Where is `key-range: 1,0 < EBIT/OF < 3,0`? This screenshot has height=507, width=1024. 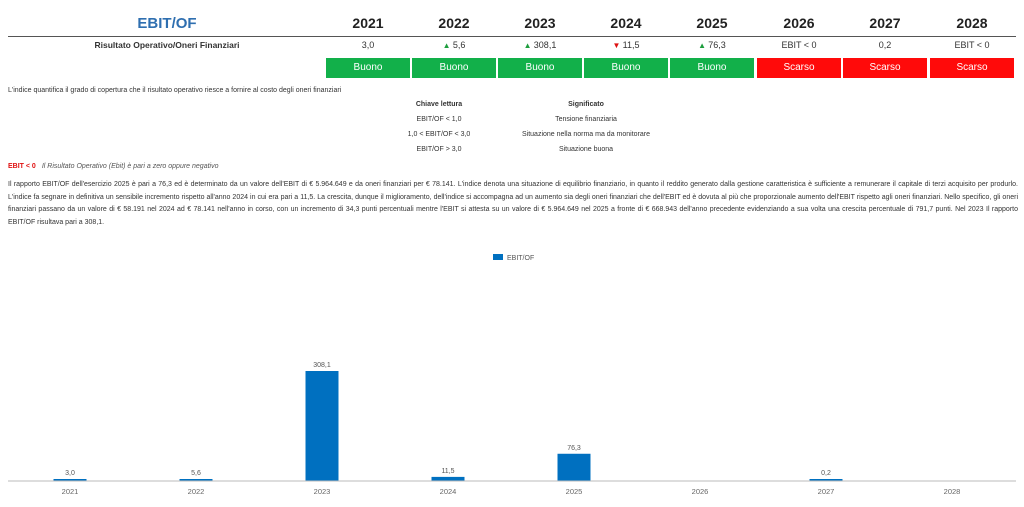
key-range: 1,0 < EBIT/OF < 3,0 is located at coordinates (439, 134).